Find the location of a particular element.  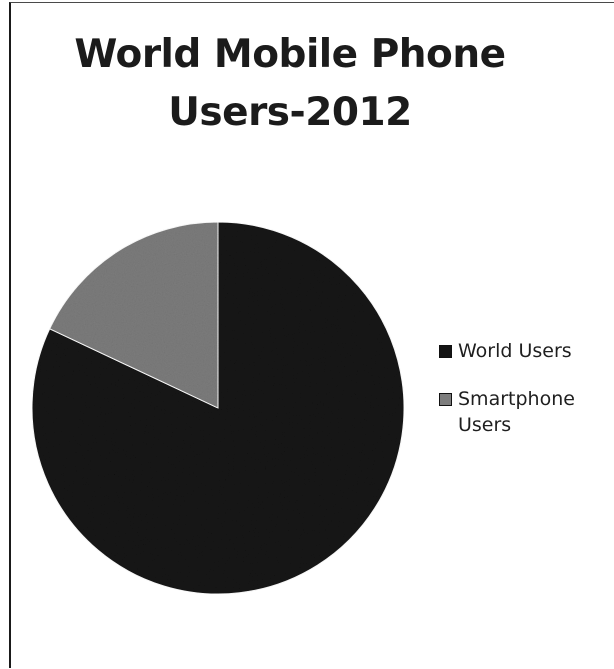

legend-label-world-users: World Users is located at coordinates (536, 351).